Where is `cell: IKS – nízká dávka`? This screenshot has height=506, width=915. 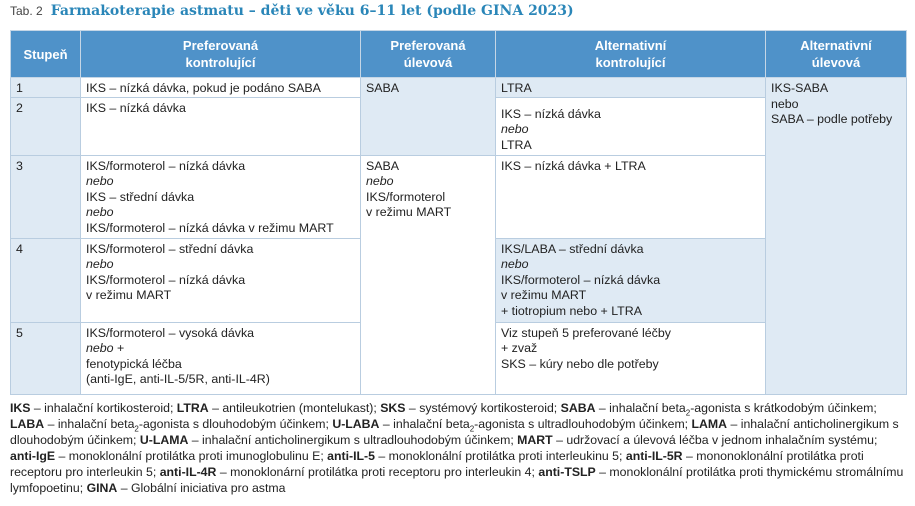 cell: IKS – nízká dávka is located at coordinates (220, 126).